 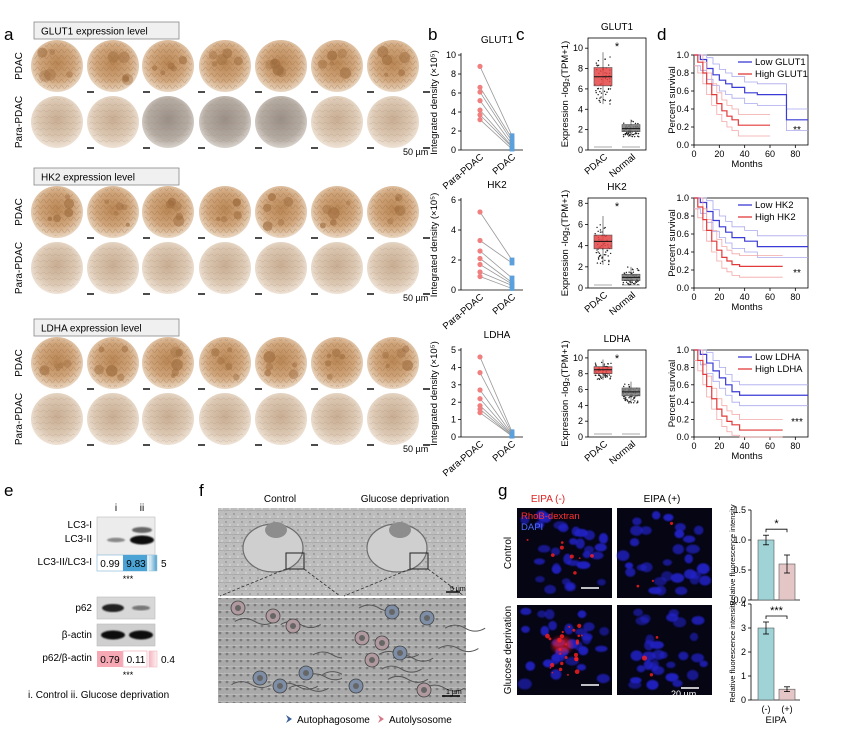 What do you see at coordinates (777, 720) in the screenshot?
I see `x-axis-label: EIPA` at bounding box center [777, 720].